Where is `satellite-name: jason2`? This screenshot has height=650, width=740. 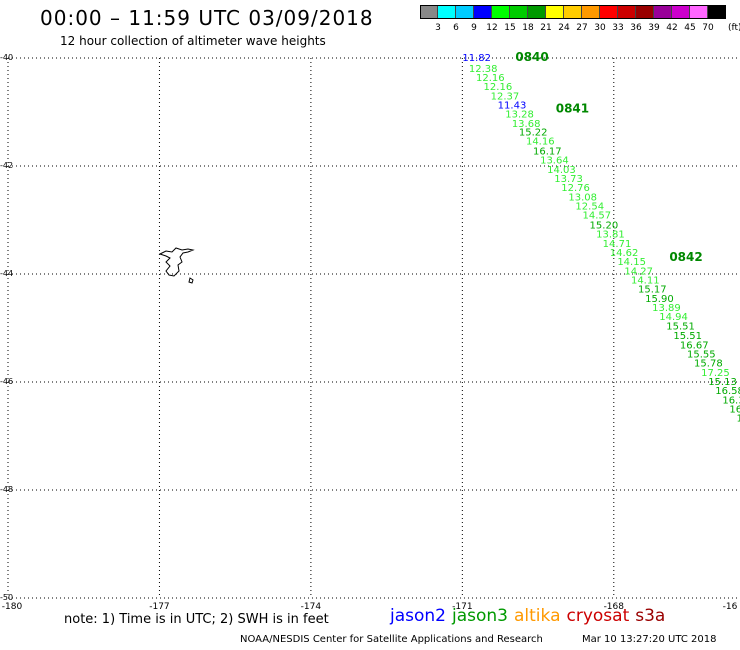 satellite-name: jason2 is located at coordinates (418, 616).